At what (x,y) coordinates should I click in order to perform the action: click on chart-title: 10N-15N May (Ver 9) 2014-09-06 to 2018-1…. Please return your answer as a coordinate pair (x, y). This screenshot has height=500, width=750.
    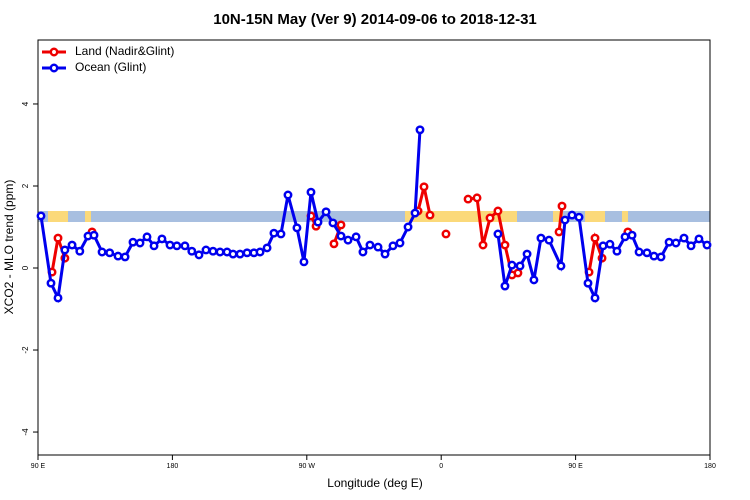
    Looking at the image, I should click on (375, 19).